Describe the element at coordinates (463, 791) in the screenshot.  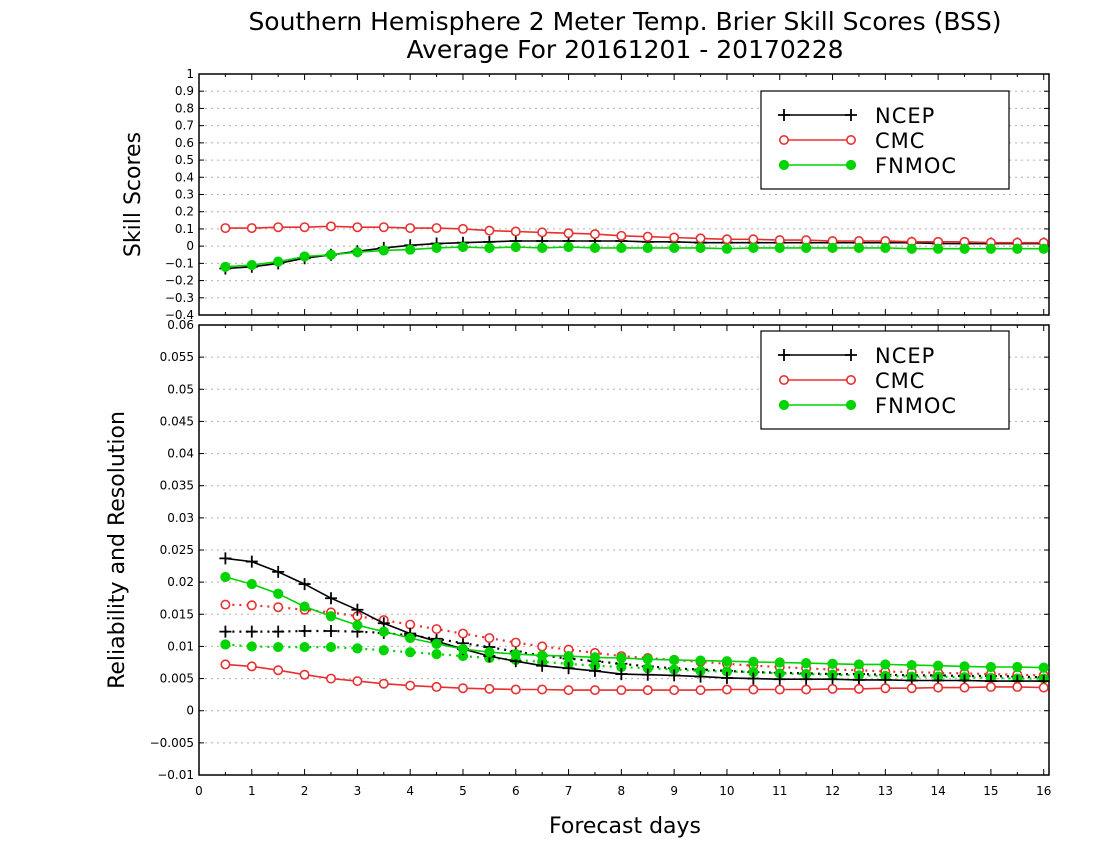
I see `x-tick-label: 5` at that location.